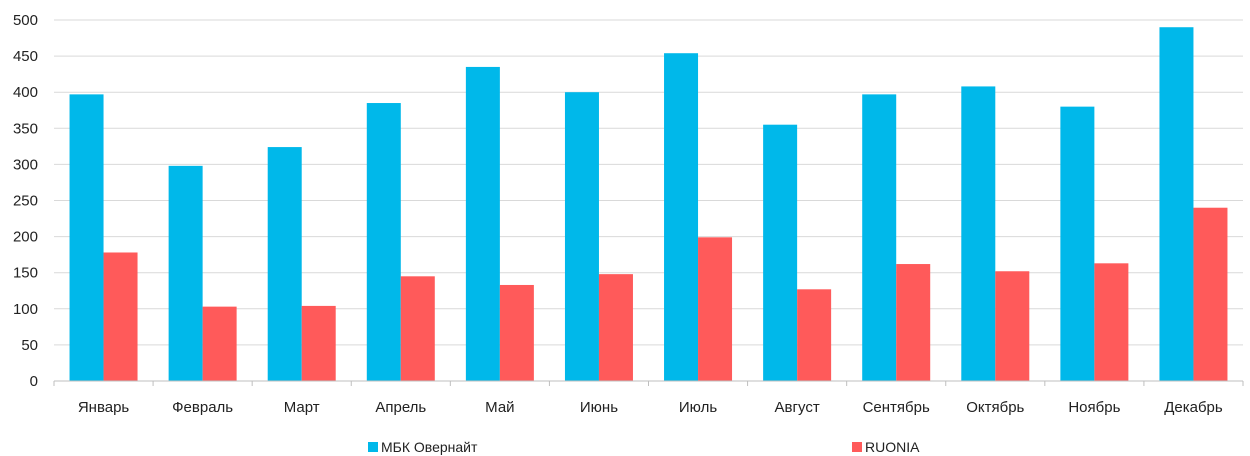 This screenshot has height=456, width=1250. Describe the element at coordinates (25, 20) in the screenshot. I see `y-tick-label: 500` at that location.